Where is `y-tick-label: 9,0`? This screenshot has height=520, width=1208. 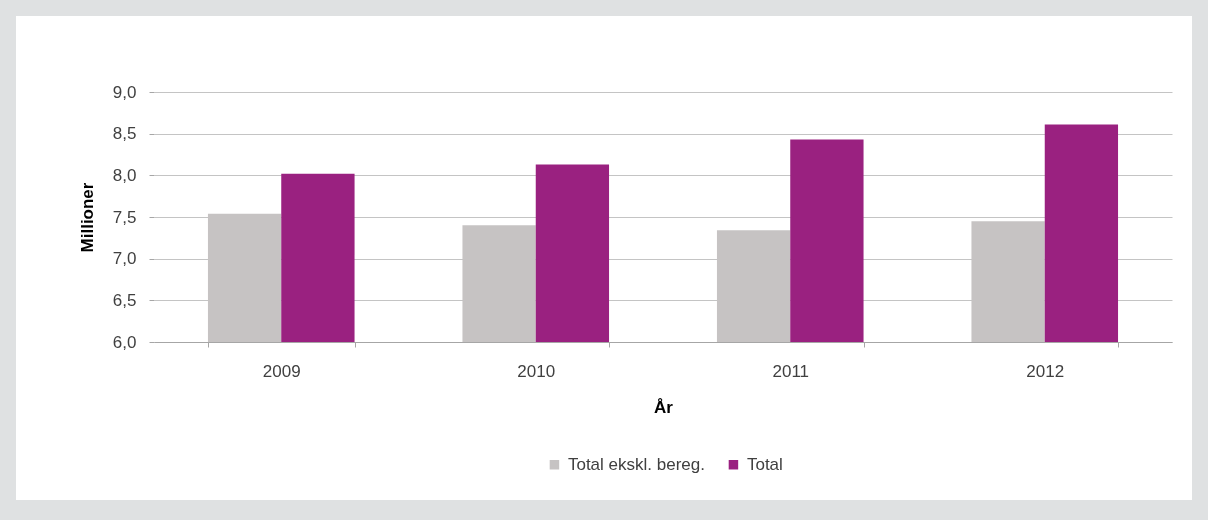
y-tick-label: 9,0 is located at coordinates (124, 92).